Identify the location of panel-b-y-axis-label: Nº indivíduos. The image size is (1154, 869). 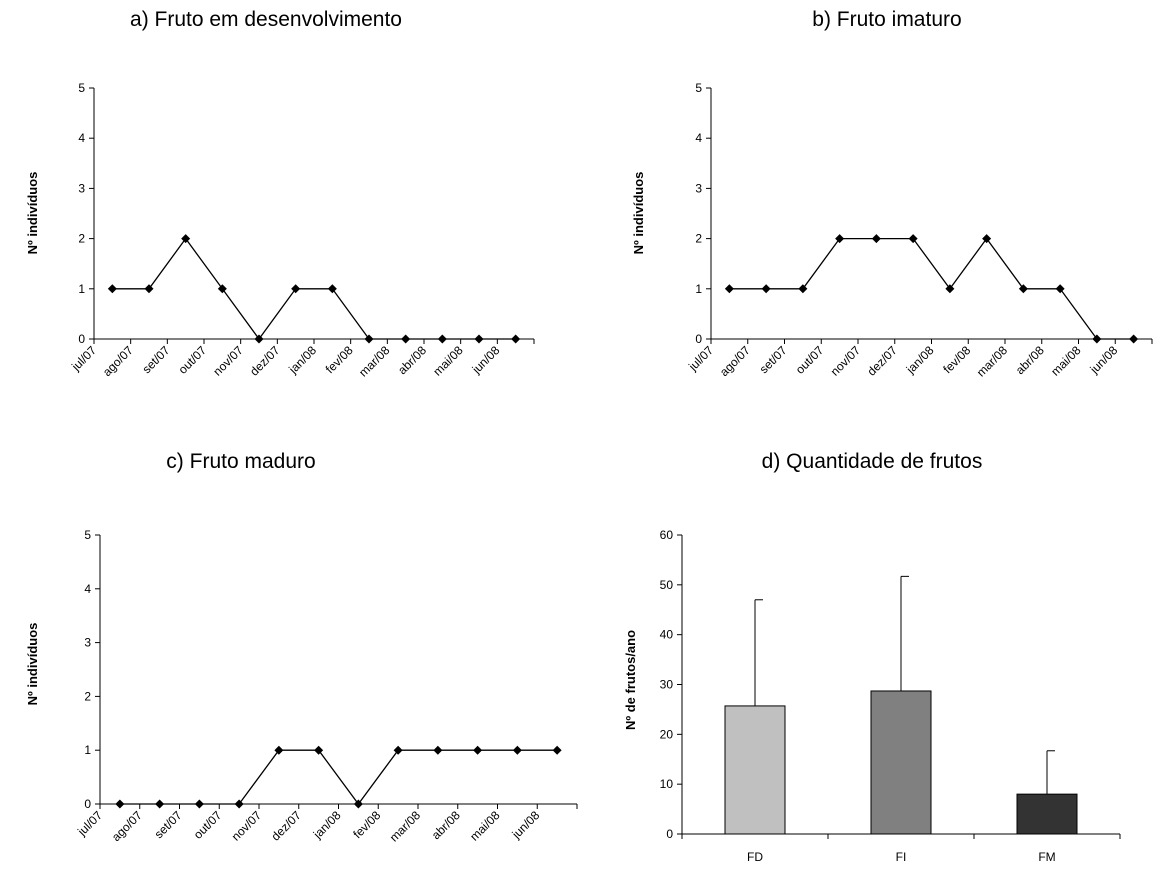
(638, 213).